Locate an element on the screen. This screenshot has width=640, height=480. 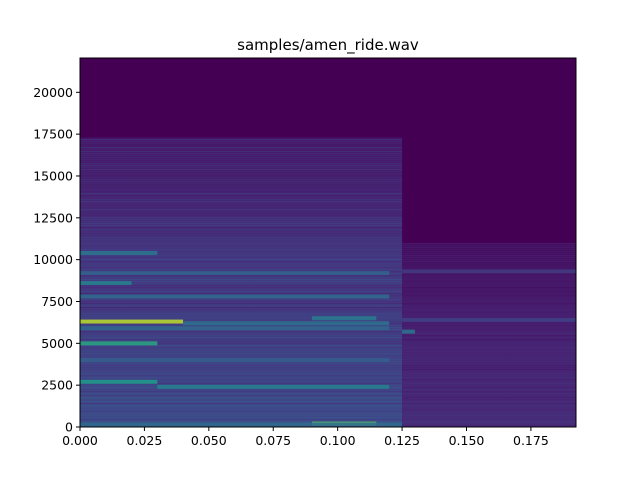
y-tick-label: 15000 is located at coordinates (53, 175).